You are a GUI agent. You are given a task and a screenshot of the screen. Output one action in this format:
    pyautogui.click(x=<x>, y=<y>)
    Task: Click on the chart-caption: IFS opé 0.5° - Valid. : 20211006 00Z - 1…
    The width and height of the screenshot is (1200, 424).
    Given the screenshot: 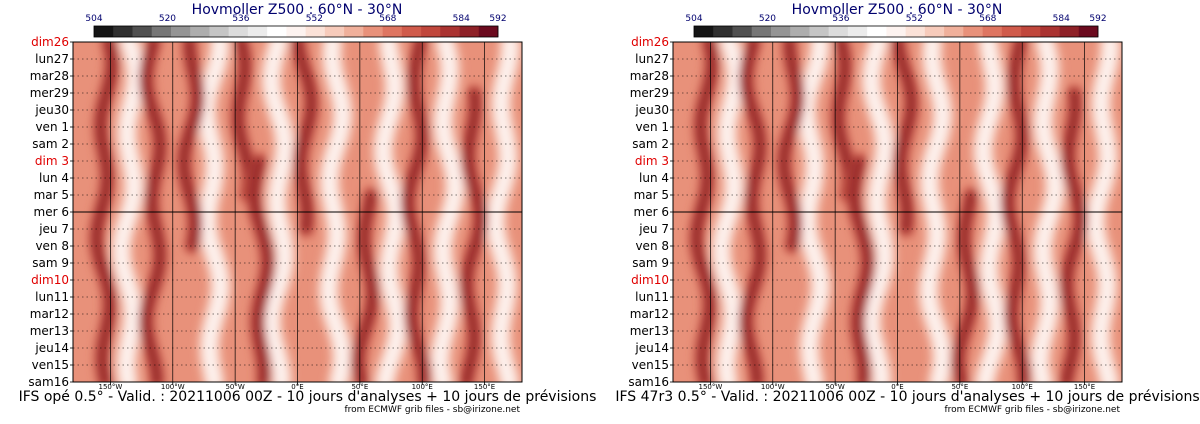 What is the action you would take?
    pyautogui.click(x=308, y=397)
    